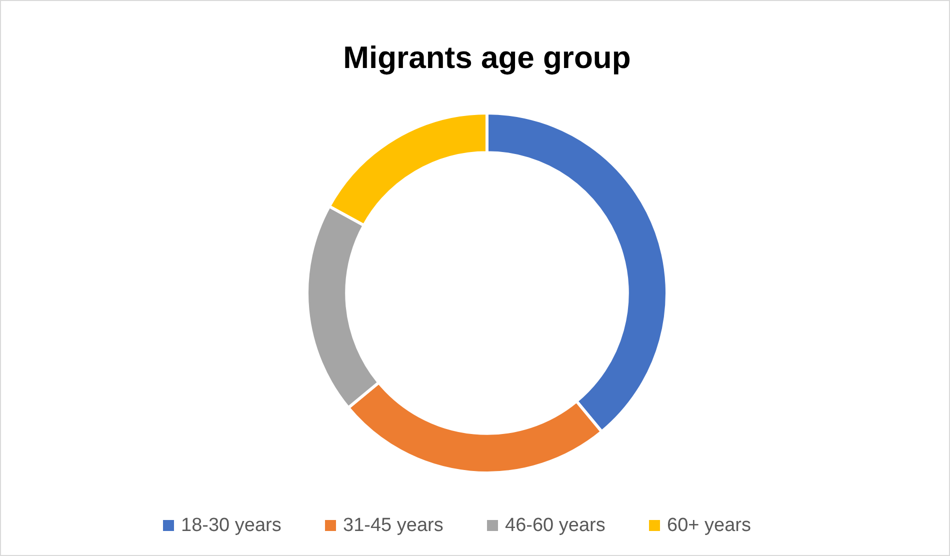  What do you see at coordinates (487, 57) in the screenshot?
I see `chart-title: Migrants age group` at bounding box center [487, 57].